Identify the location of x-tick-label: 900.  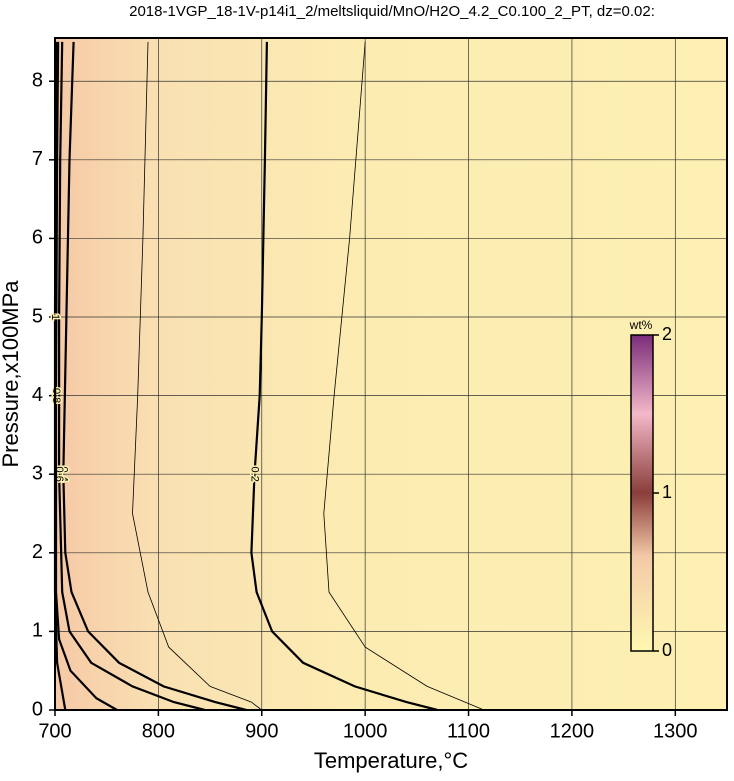
(261, 731).